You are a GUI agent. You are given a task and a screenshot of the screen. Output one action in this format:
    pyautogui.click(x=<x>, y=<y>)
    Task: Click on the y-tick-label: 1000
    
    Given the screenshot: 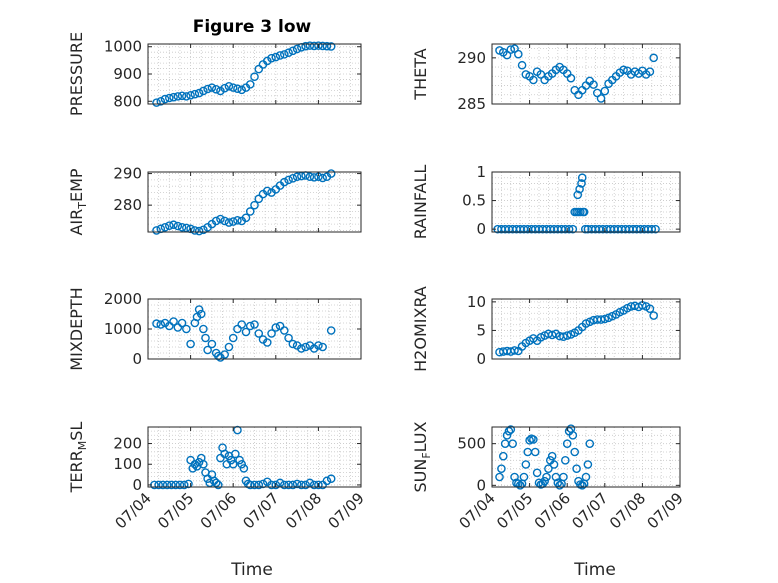 What is the action you would take?
    pyautogui.click(x=123, y=329)
    